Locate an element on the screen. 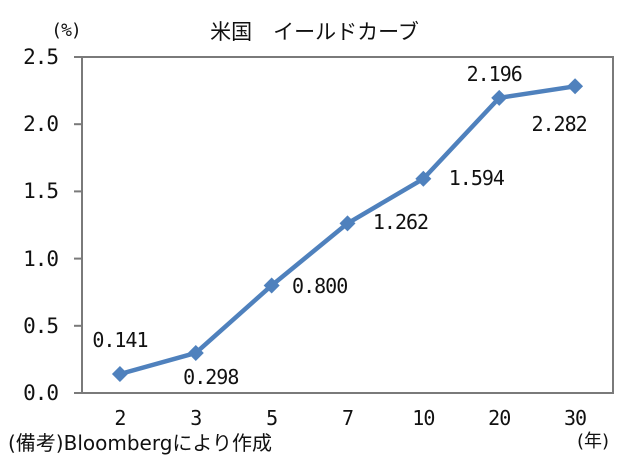  y-tick-label-1.5: 1.5 is located at coordinates (41, 191).